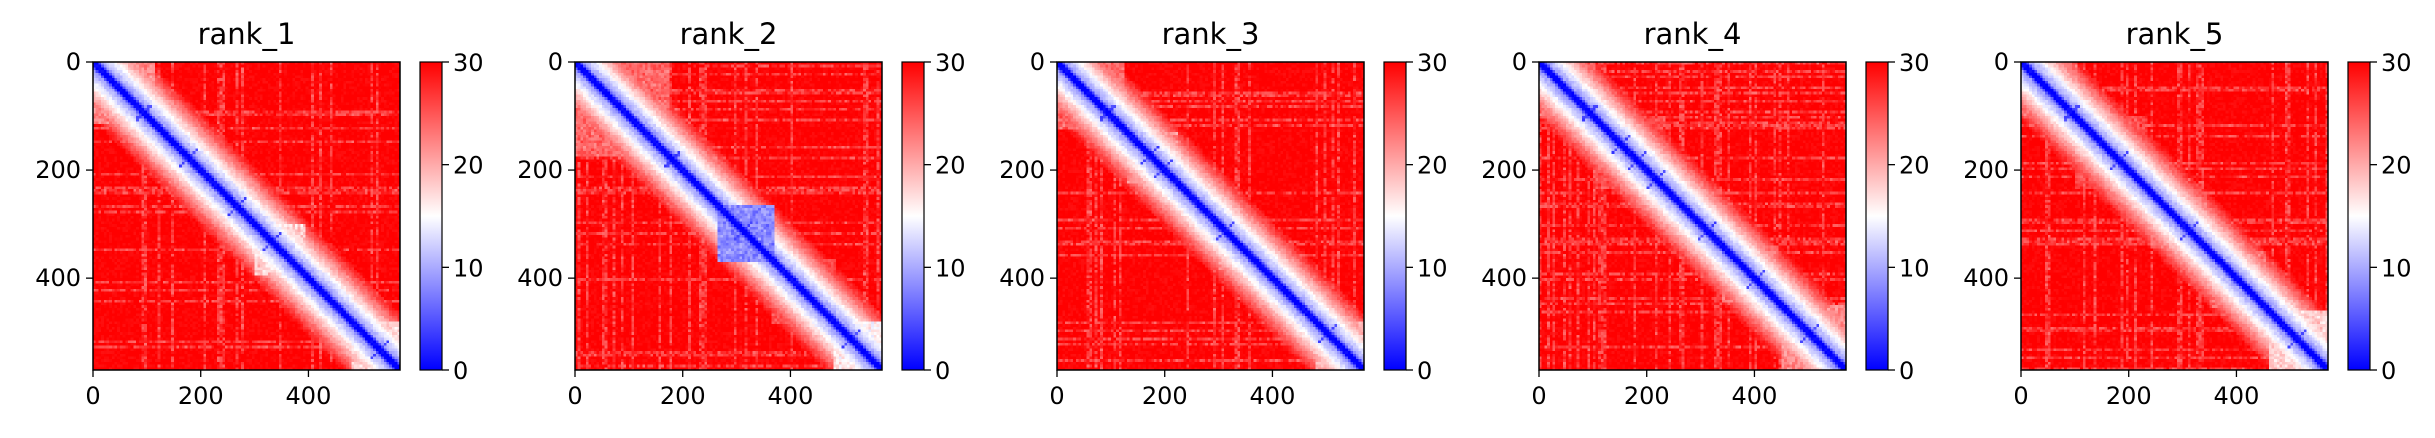 The image size is (2435, 438). I want to click on panel-title: rank_2, so click(729, 34).